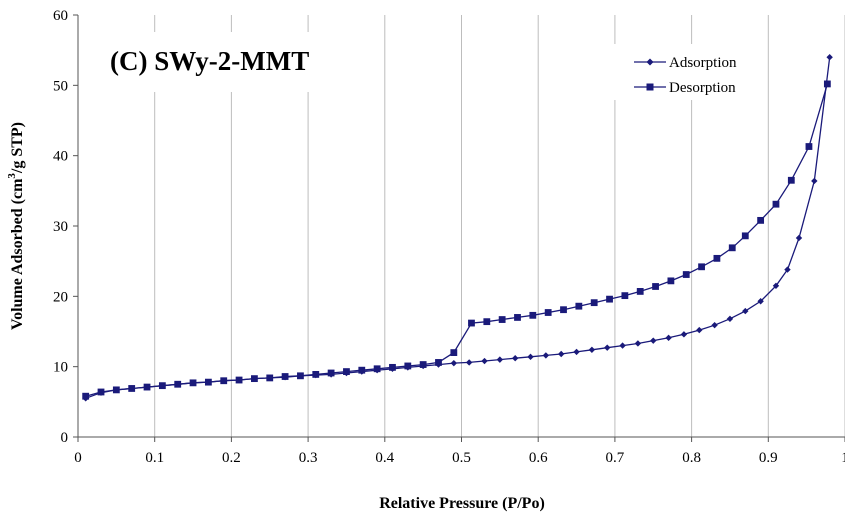 This screenshot has height=521, width=845. I want to click on x-tick-label: 0.3, so click(308, 458).